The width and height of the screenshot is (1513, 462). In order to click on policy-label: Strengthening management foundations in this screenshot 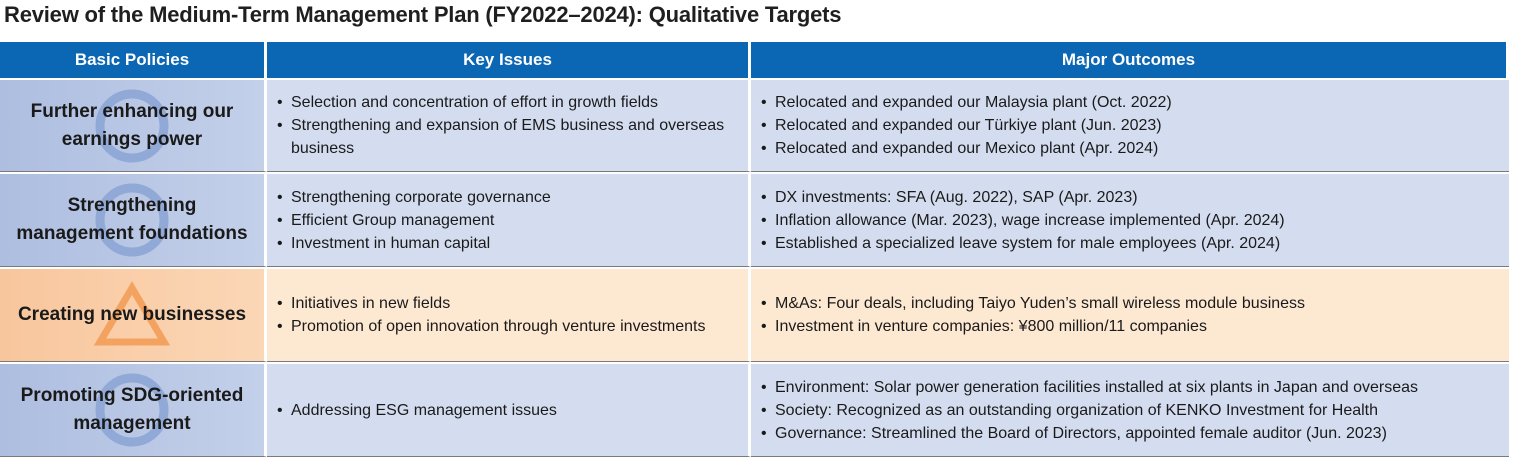, I will do `click(131, 220)`.